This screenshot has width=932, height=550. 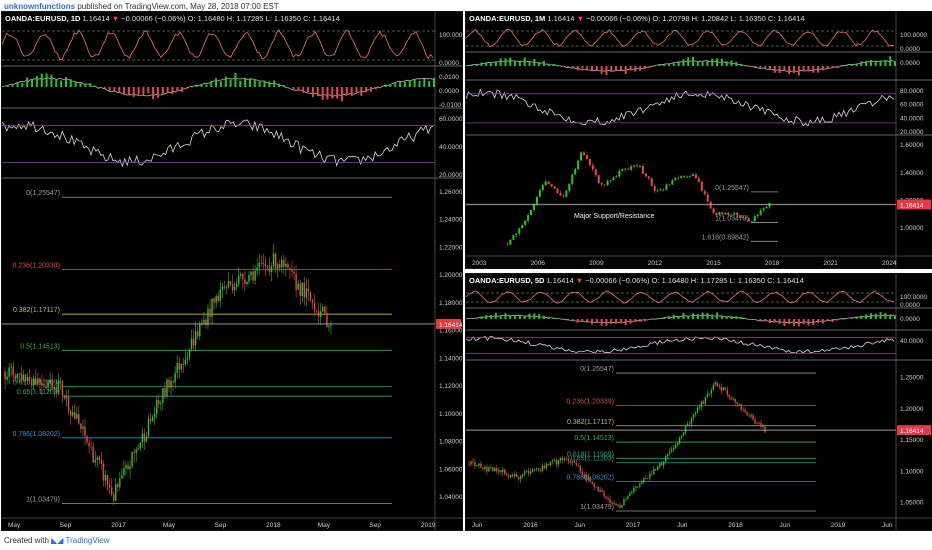 I want to click on price-tick-label: 1.20000, so click(x=450, y=275).